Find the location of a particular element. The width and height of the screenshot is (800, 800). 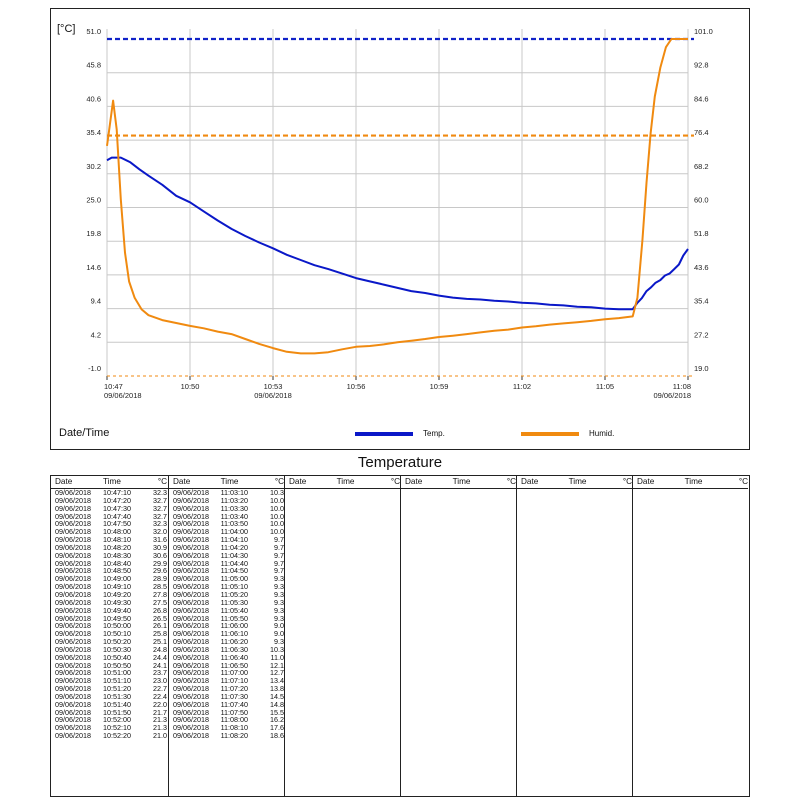

table-row: 09/06/2018 10:48:30 30.6 is located at coordinates (109, 555).